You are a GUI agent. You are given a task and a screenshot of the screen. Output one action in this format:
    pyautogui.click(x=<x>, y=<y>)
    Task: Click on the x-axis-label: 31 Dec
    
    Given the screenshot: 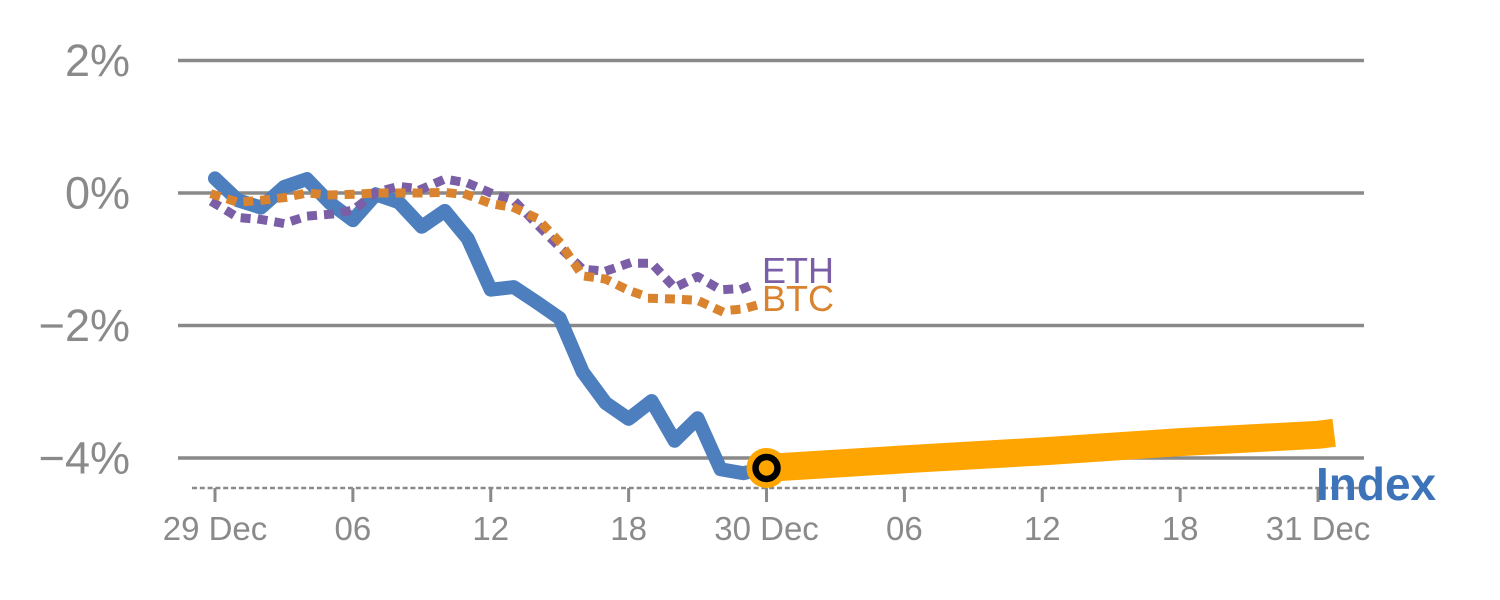 What is the action you would take?
    pyautogui.click(x=1318, y=528)
    